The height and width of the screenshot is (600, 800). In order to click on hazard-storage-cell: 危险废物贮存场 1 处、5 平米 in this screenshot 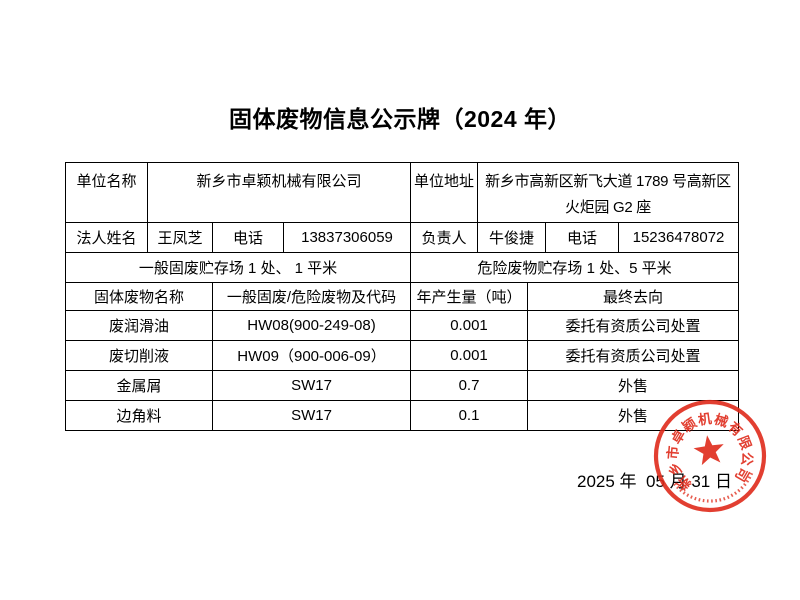, I will do `click(574, 267)`.